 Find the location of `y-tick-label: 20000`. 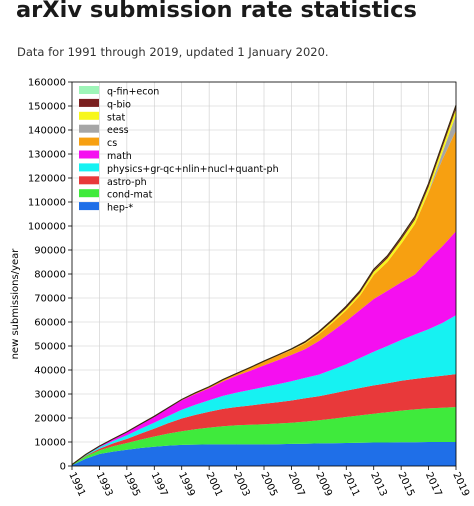

y-tick-label: 20000 is located at coordinates (50, 419).